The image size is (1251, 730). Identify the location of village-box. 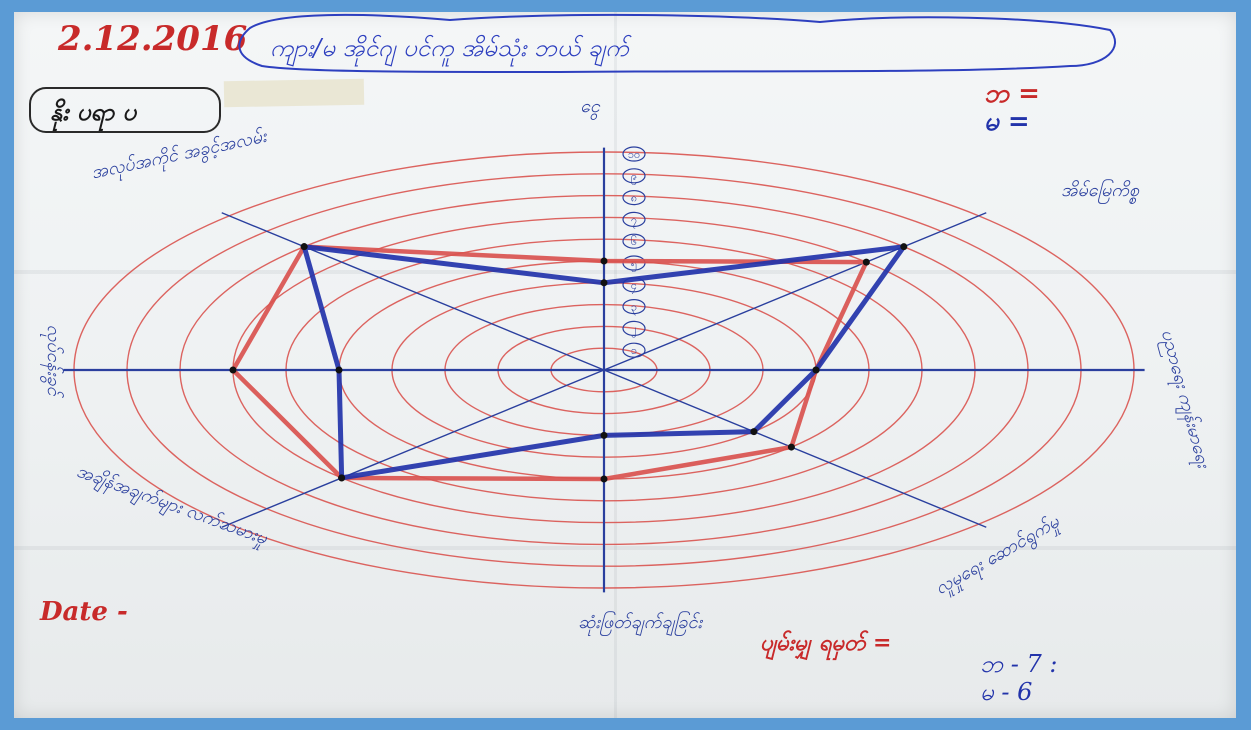
(125, 110).